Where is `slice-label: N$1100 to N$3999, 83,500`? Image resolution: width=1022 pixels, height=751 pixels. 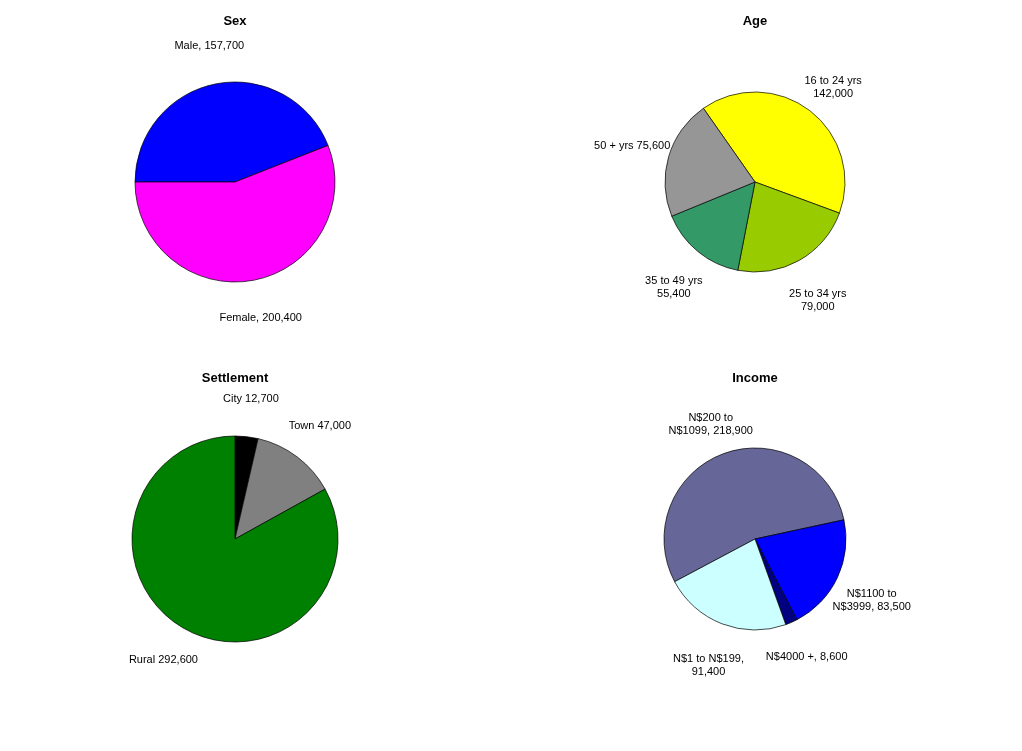
slice-label: N$1100 to N$3999, 83,500 is located at coordinates (871, 599).